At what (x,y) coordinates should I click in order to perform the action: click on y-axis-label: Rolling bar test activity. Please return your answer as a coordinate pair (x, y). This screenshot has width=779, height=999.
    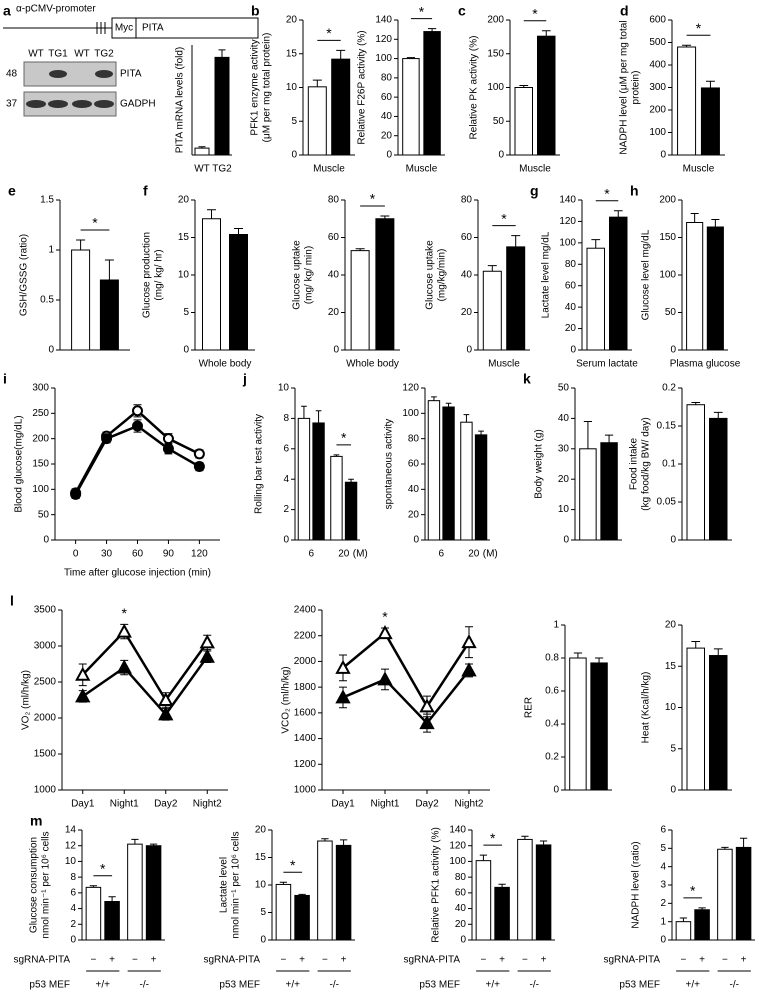
    Looking at the image, I should click on (259, 464).